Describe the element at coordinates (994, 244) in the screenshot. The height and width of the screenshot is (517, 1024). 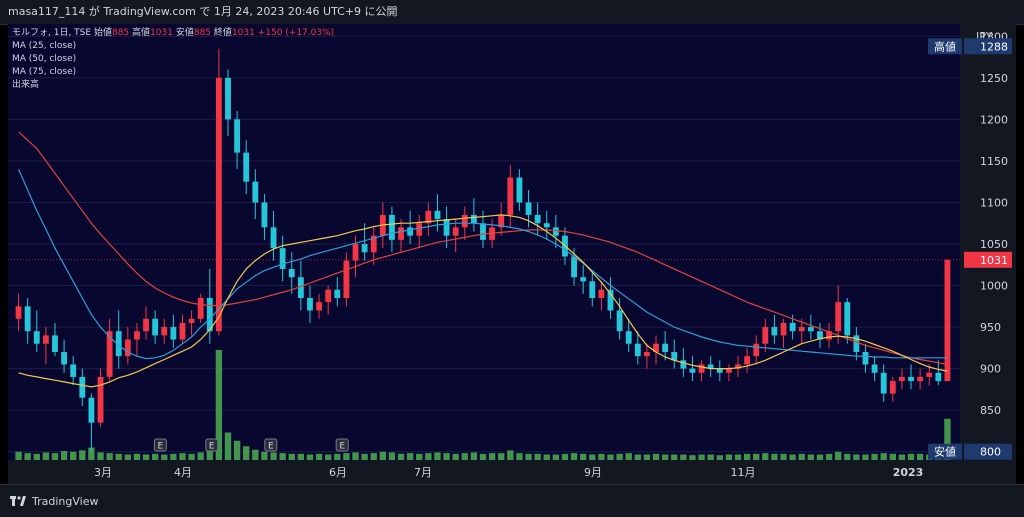
I see `price-tick: 1050` at that location.